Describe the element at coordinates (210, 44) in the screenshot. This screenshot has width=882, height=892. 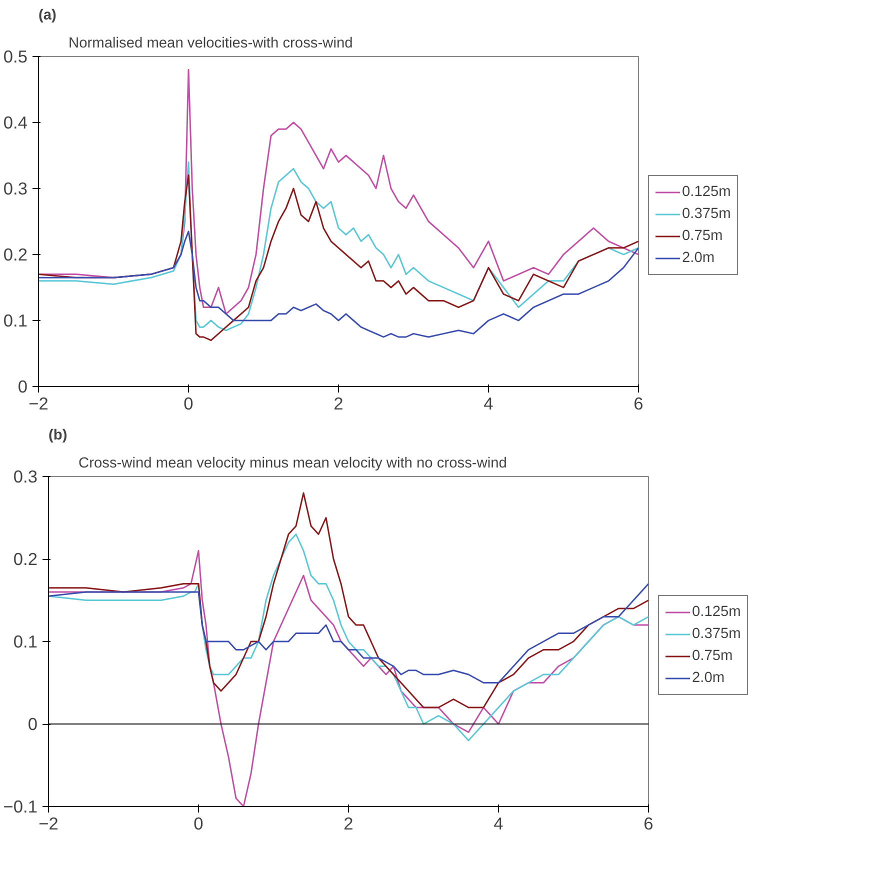
I see `chart-title: Normalised mean velocities-with cross-wind` at that location.